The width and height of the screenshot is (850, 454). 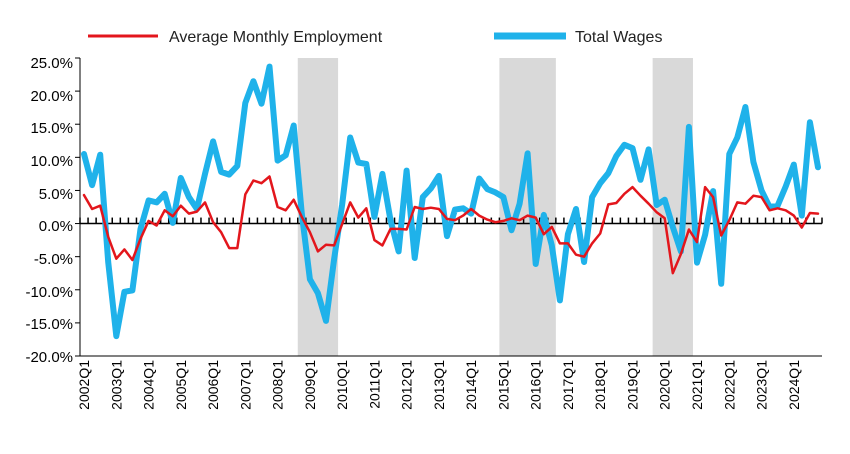 What do you see at coordinates (697, 385) in the screenshot?
I see `x-tick-label: 2021Q1` at bounding box center [697, 385].